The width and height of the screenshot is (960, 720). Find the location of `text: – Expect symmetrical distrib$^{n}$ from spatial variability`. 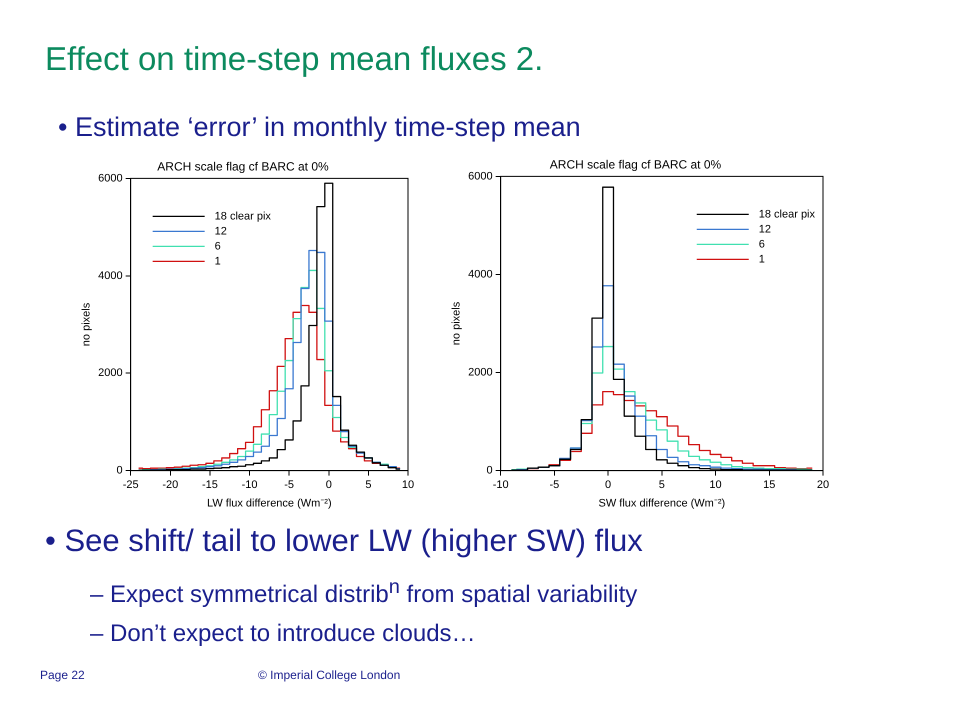

text: – Expect symmetrical distrib$^{n}$ from spatial variability is located at coordinates (364, 592).